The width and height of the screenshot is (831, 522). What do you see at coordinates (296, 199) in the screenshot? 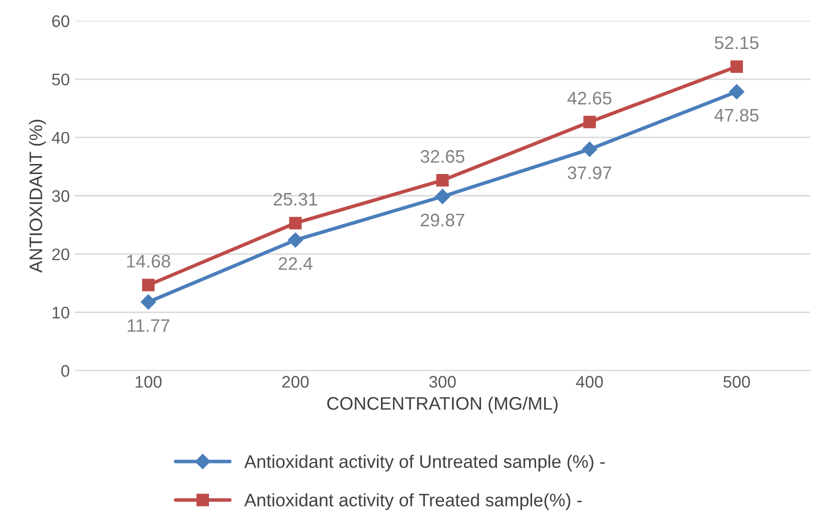
I see `data-label: 25.31` at bounding box center [296, 199].